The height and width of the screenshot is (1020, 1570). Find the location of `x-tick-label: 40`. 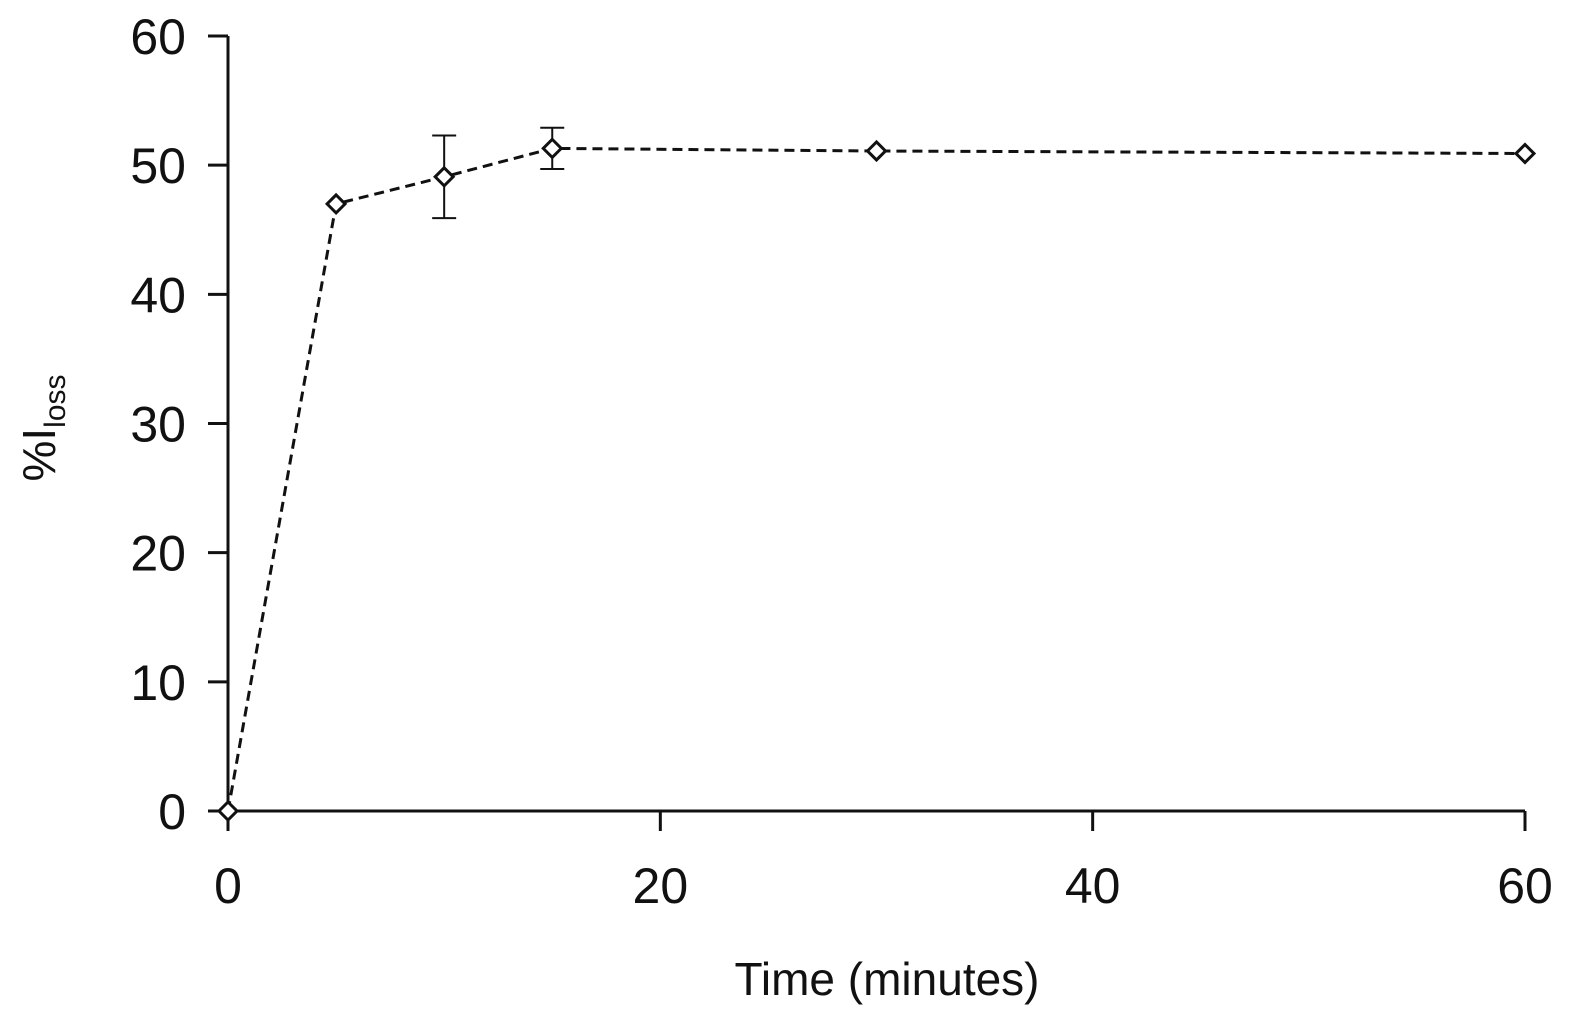

x-tick-label: 40 is located at coordinates (1093, 886).